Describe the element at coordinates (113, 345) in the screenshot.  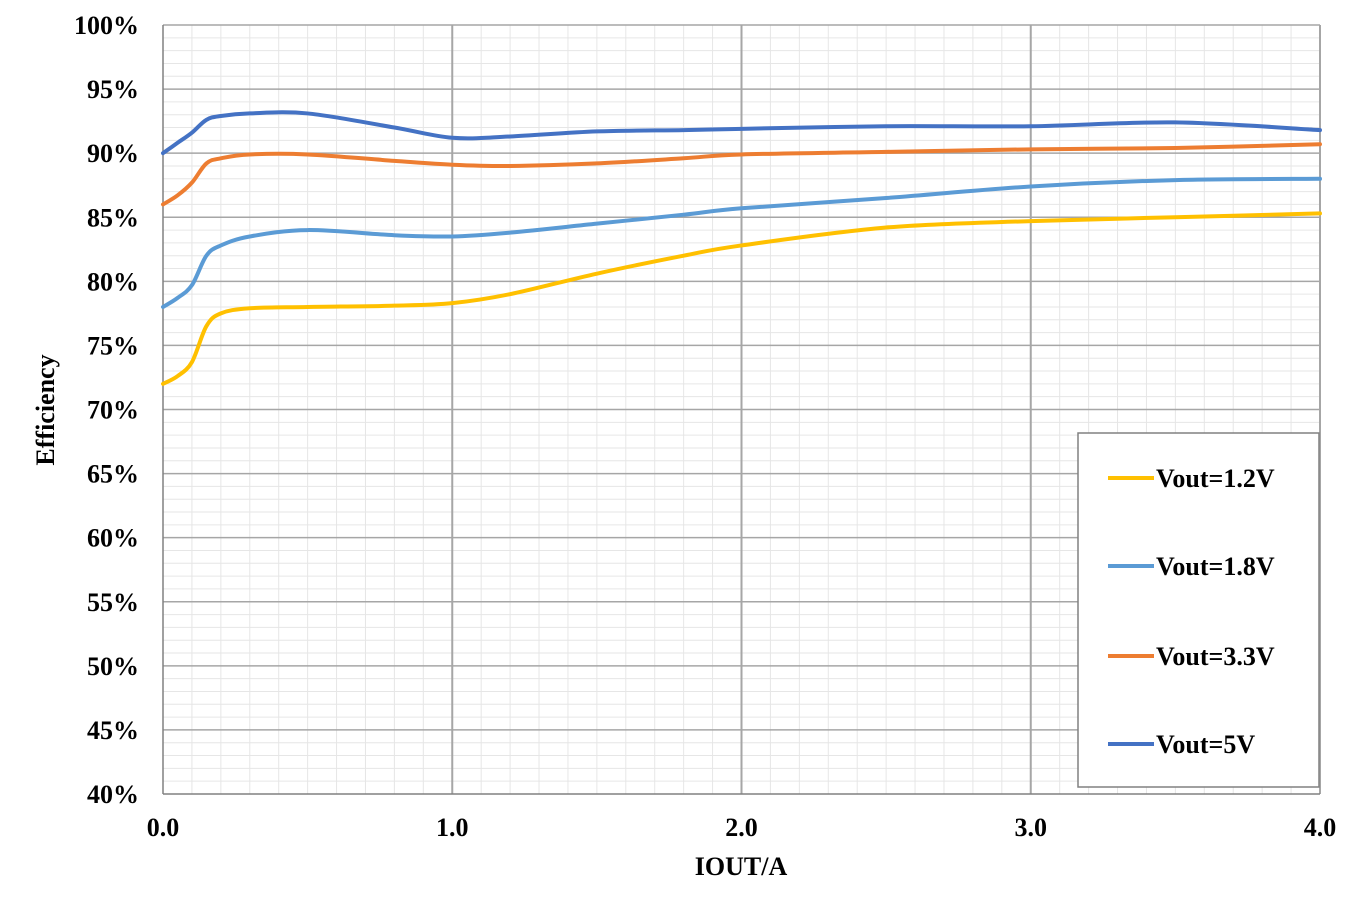
I see `y-tick-label: 75%` at that location.